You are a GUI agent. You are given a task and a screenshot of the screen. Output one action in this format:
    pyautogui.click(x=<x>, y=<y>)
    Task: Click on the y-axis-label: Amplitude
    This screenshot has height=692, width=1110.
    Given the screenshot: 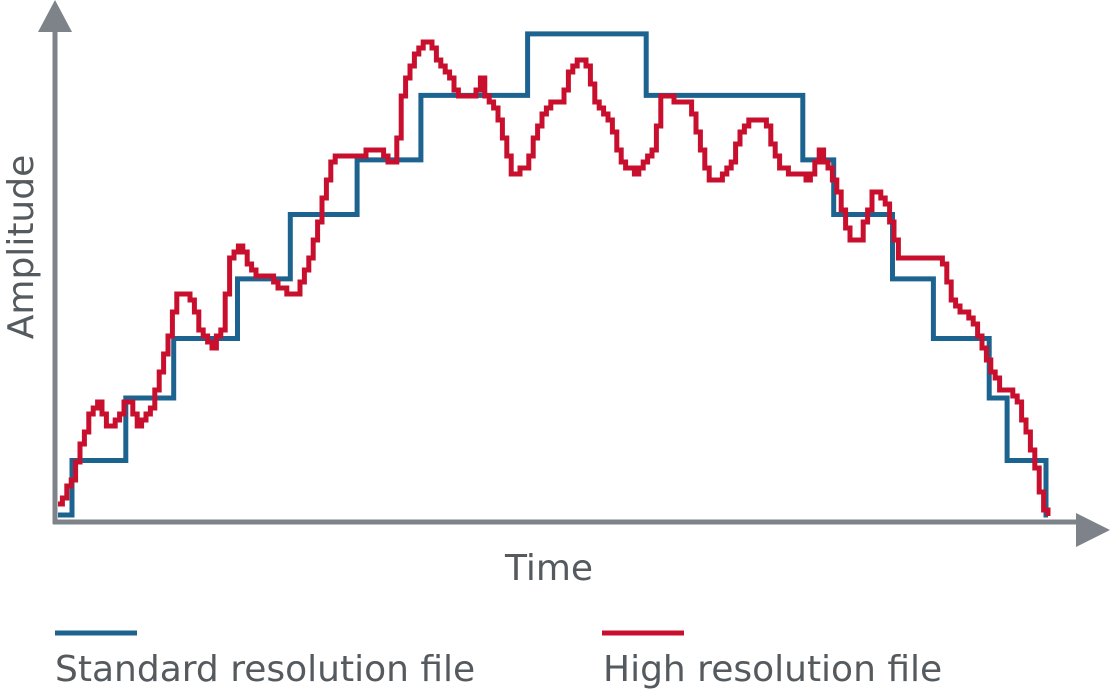 What is the action you would take?
    pyautogui.click(x=21, y=247)
    